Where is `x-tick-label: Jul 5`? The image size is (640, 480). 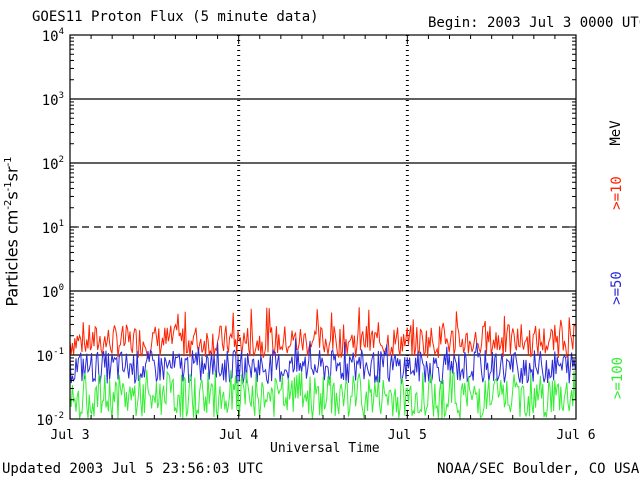 x-tick-label: Jul 5 is located at coordinates (407, 435).